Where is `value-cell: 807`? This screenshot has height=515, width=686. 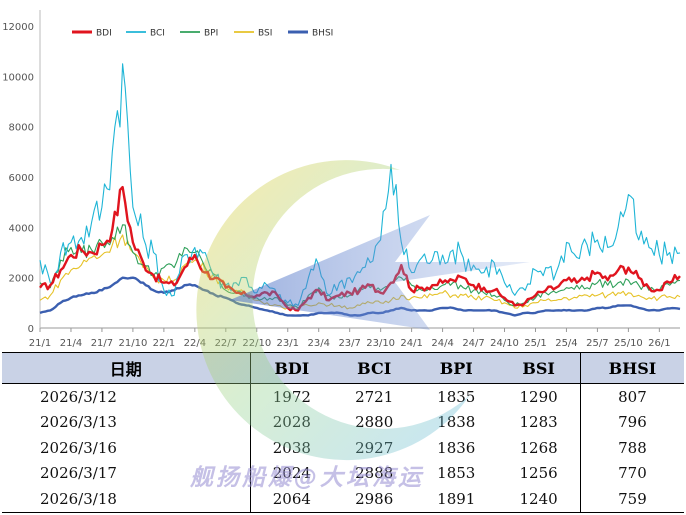 value-cell: 807 is located at coordinates (631, 396).